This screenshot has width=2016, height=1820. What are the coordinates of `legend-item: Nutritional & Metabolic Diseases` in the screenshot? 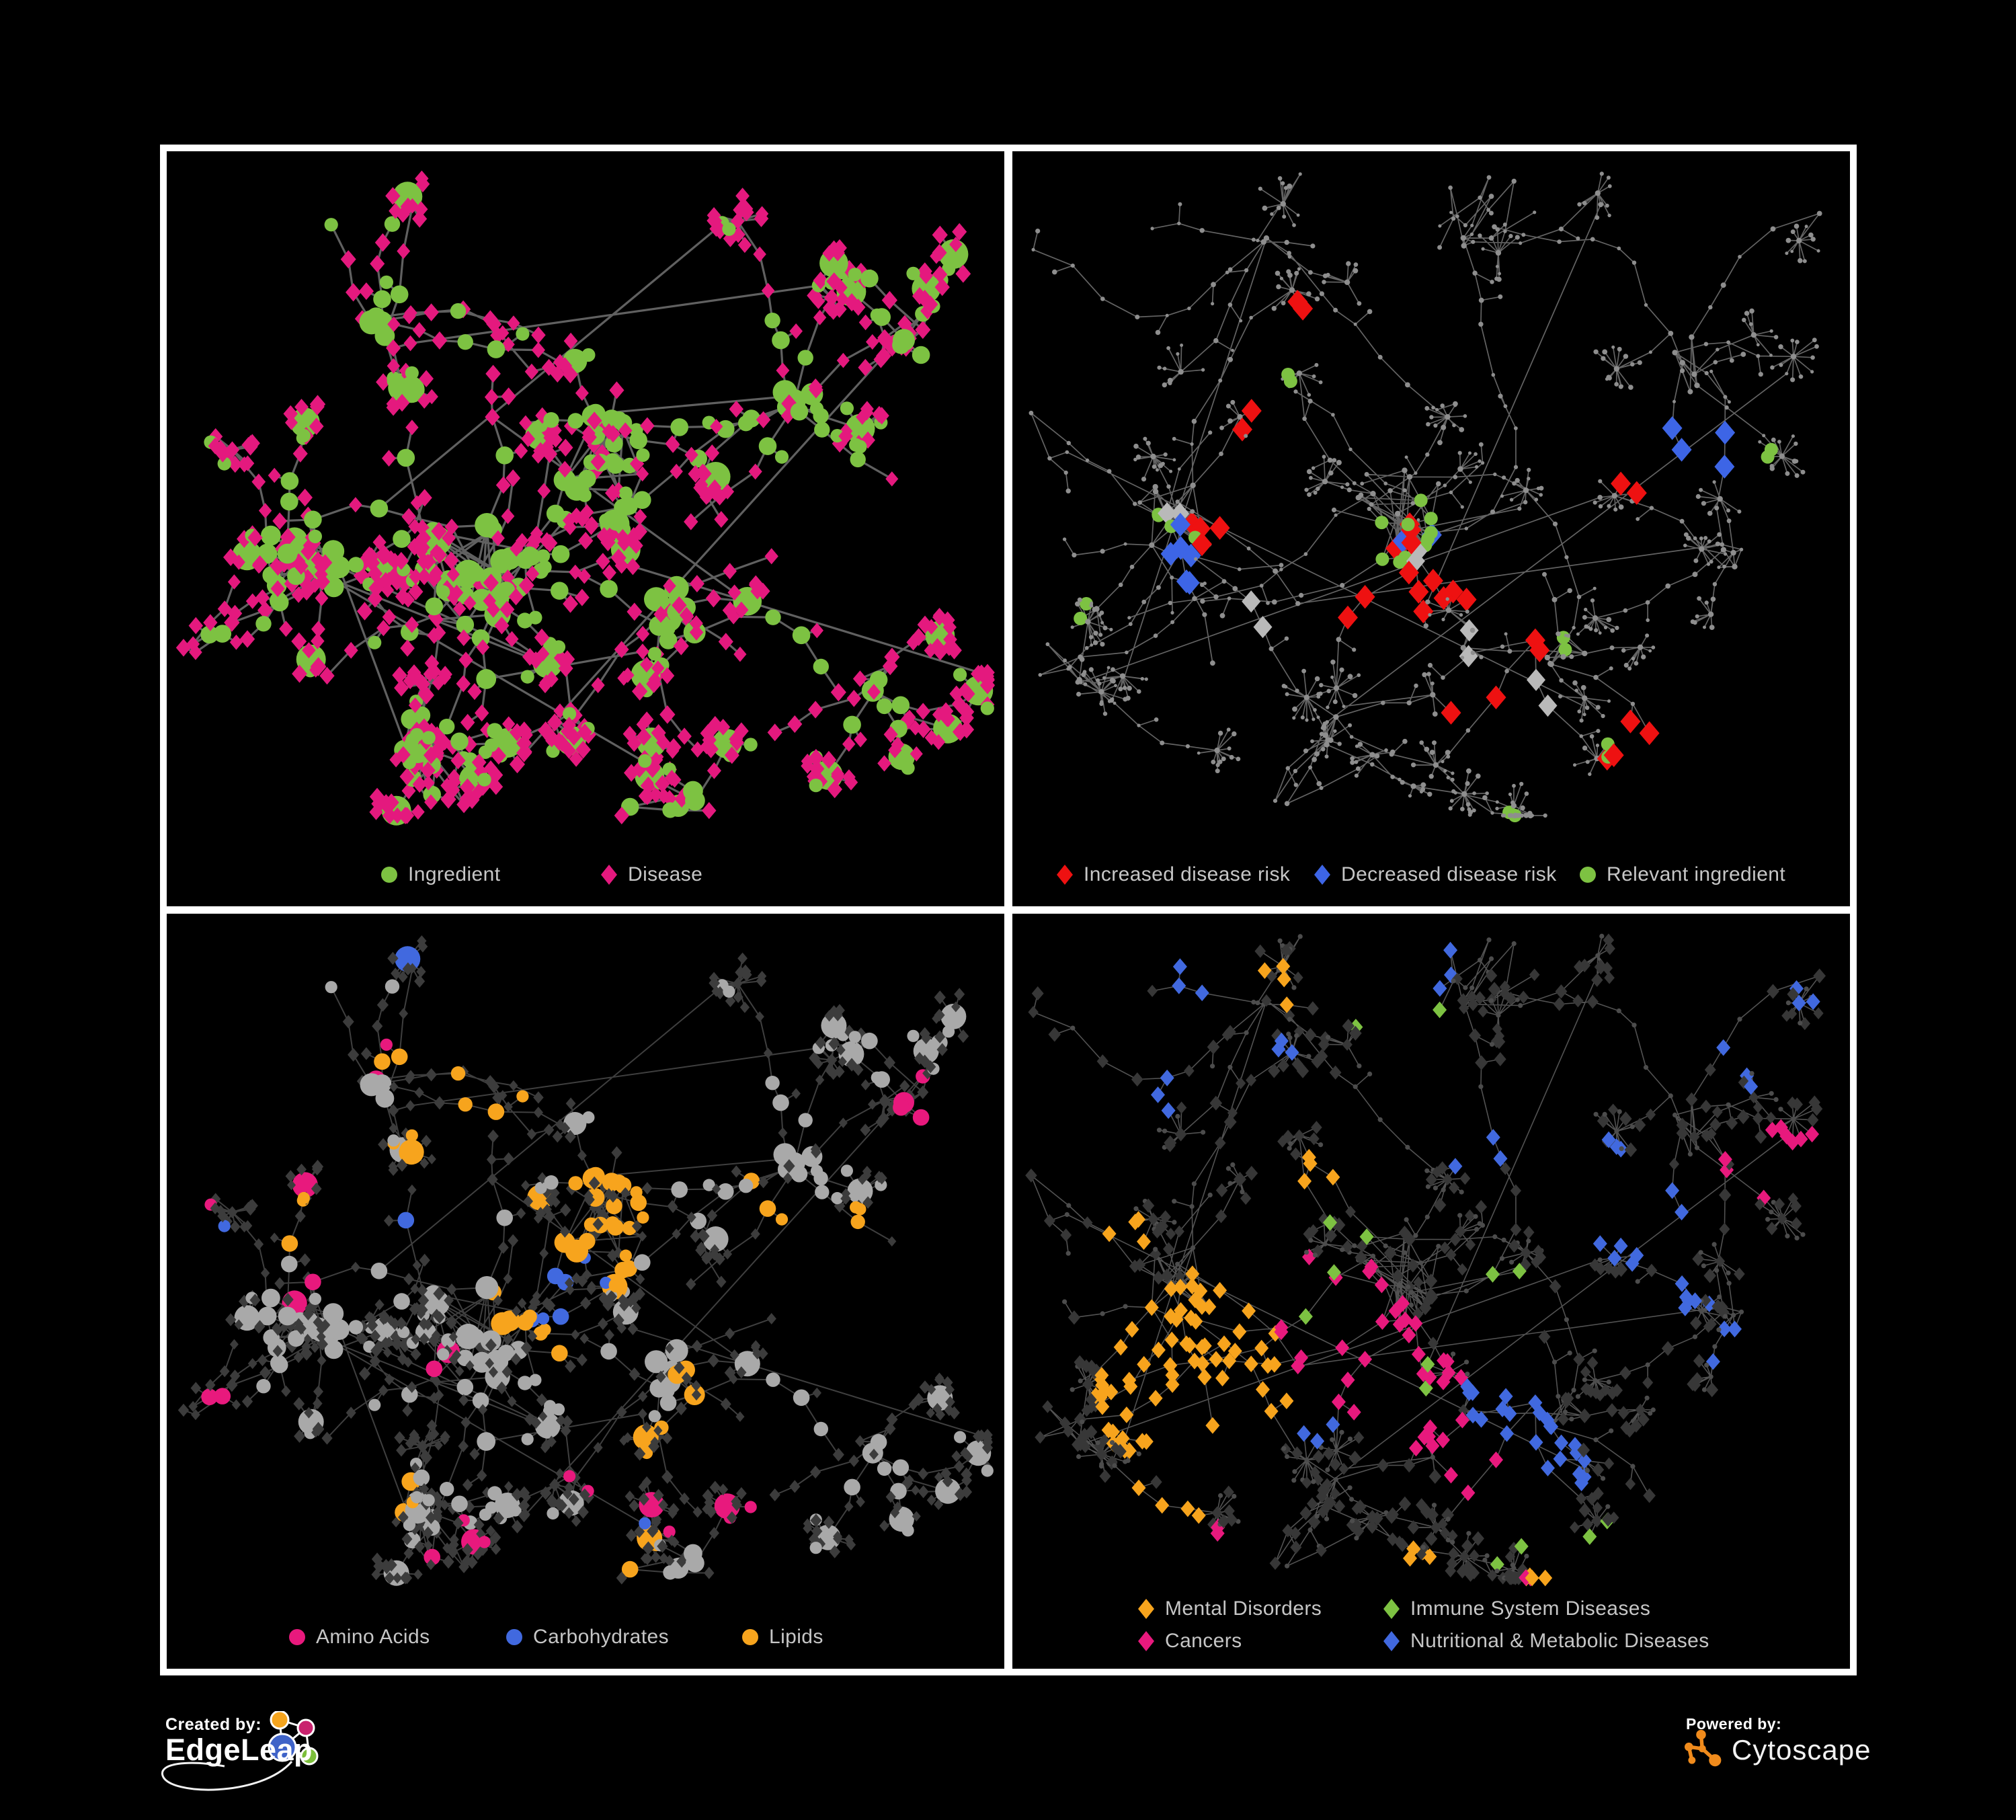 It's located at (1545, 1641).